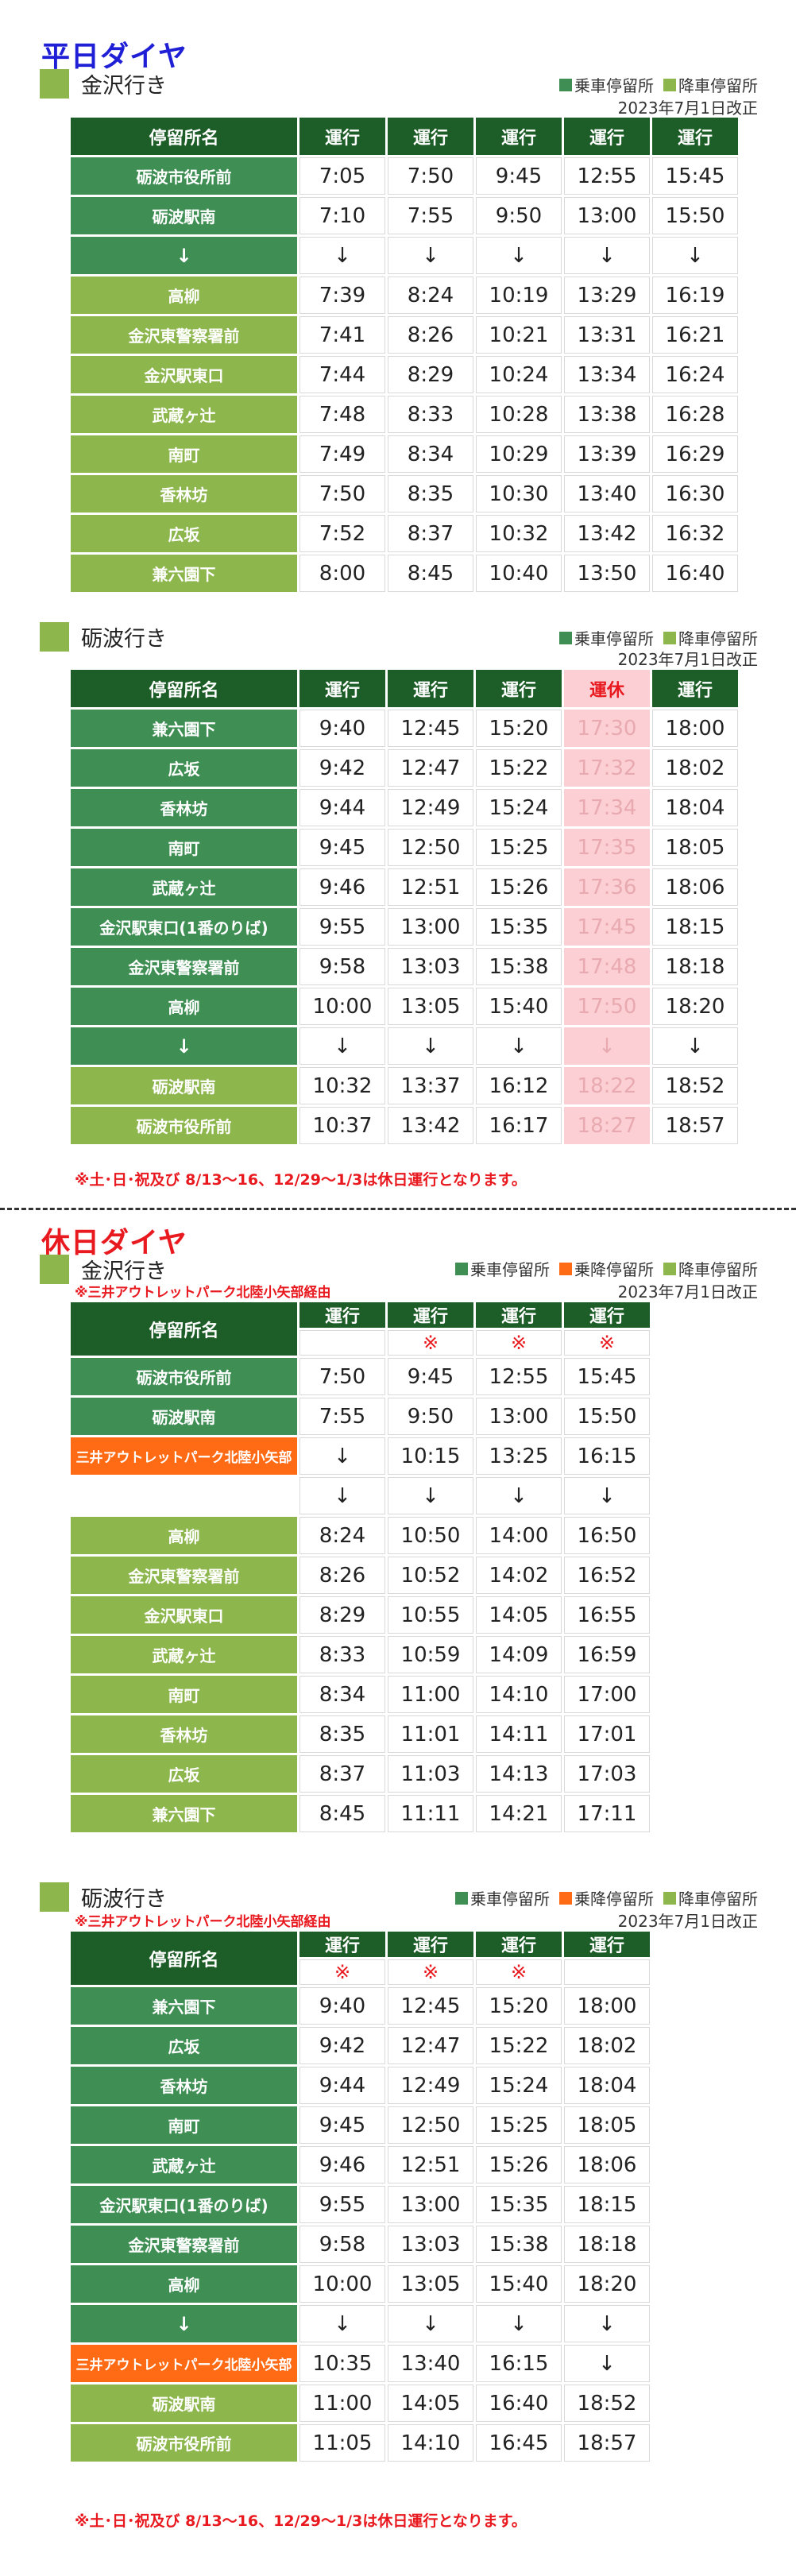 Image resolution: width=796 pixels, height=2576 pixels. Describe the element at coordinates (607, 1125) in the screenshot. I see `departure-time: 18:27` at that location.